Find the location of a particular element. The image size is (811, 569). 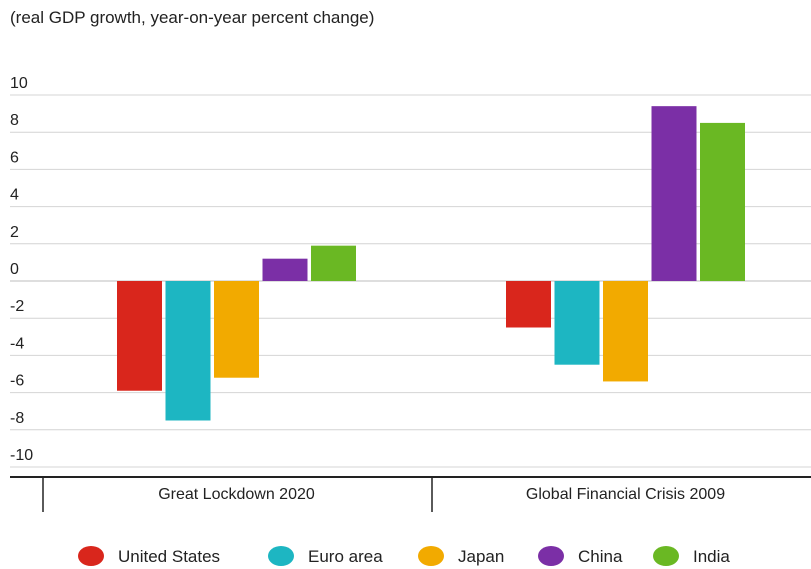

y-tick-label: 4 is located at coordinates (14, 195).